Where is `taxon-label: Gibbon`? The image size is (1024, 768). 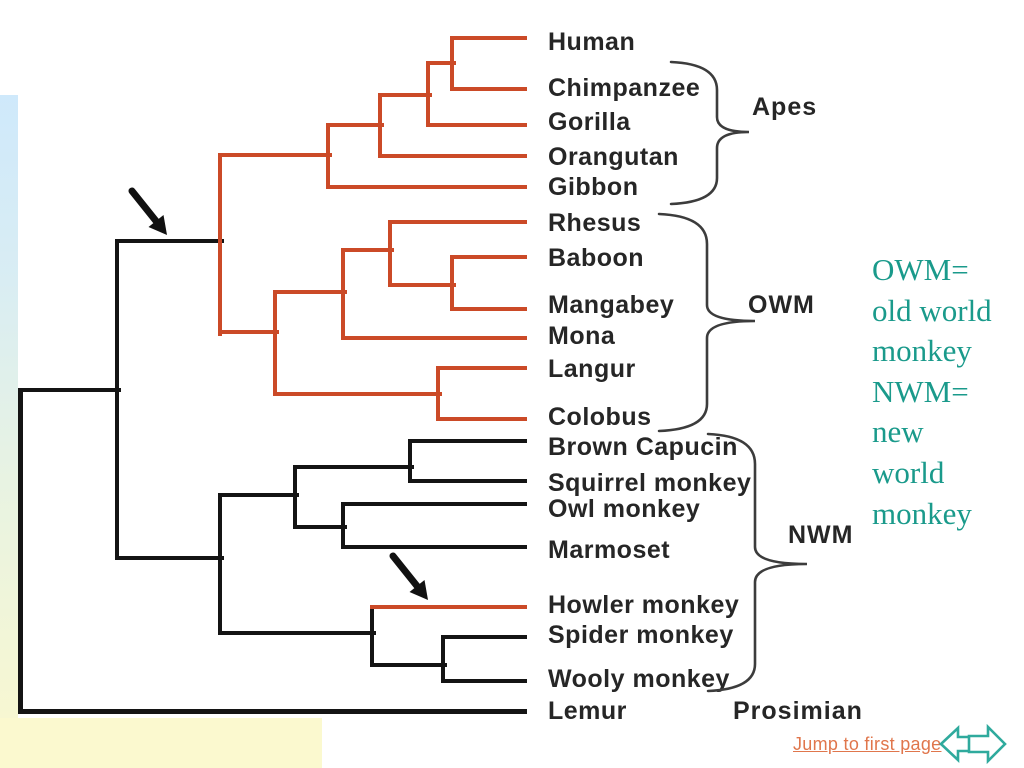 taxon-label: Gibbon is located at coordinates (593, 187).